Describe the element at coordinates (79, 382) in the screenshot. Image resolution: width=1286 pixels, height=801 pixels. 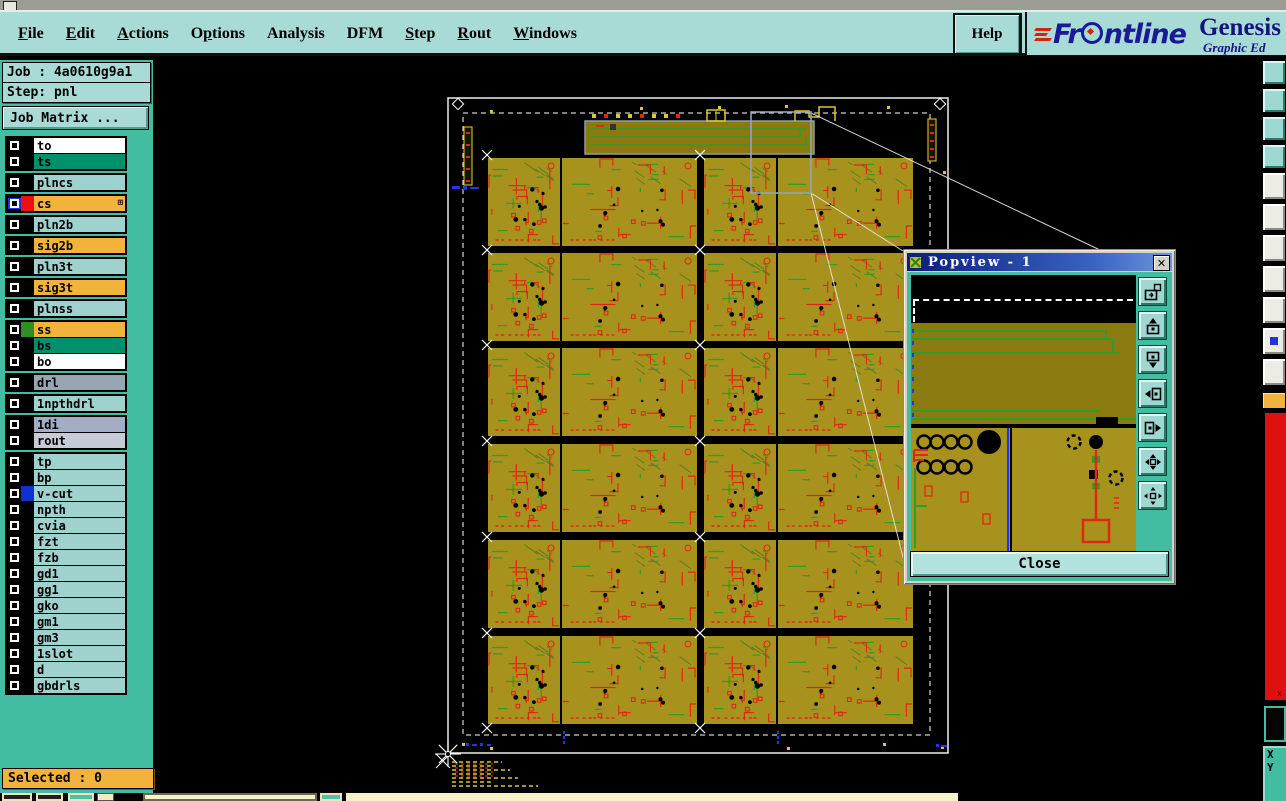
I see `layer-name: drl` at that location.